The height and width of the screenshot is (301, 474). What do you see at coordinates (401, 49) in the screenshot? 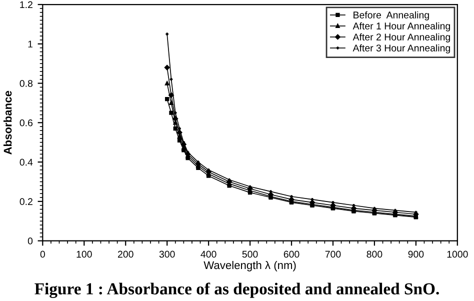
I see `legend-label: After 3 Hour Annealing` at bounding box center [401, 49].